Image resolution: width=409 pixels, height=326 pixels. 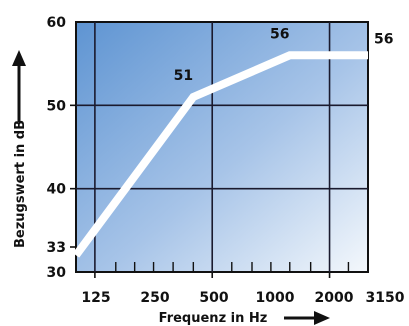 What do you see at coordinates (242, 298) in the screenshot?
I see `x-tick-labels: 125 250 500 1000 2000 3150` at bounding box center [242, 298].